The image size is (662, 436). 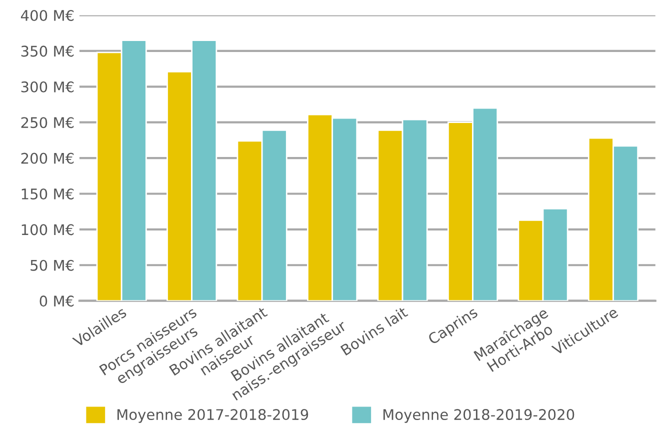 I want to click on y-tick-label: 100 M€, so click(x=48, y=230).